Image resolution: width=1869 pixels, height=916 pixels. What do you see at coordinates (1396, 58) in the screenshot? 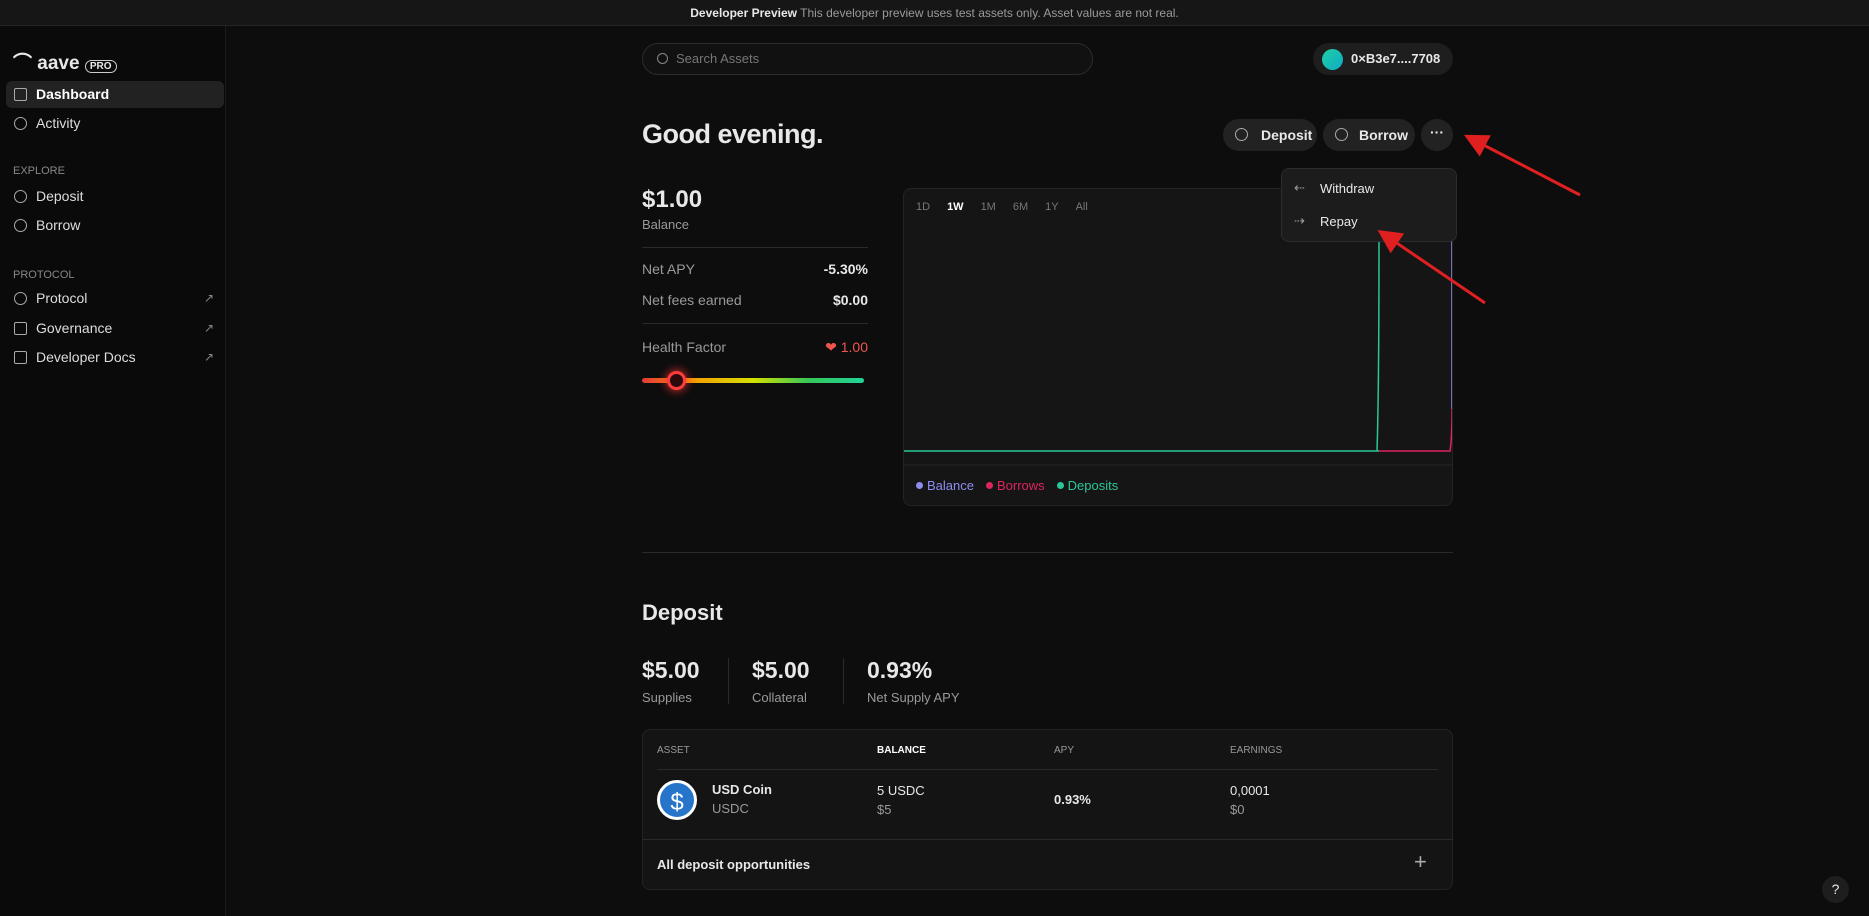
I see `wallet-address: 0×B3e7....7708` at bounding box center [1396, 58].